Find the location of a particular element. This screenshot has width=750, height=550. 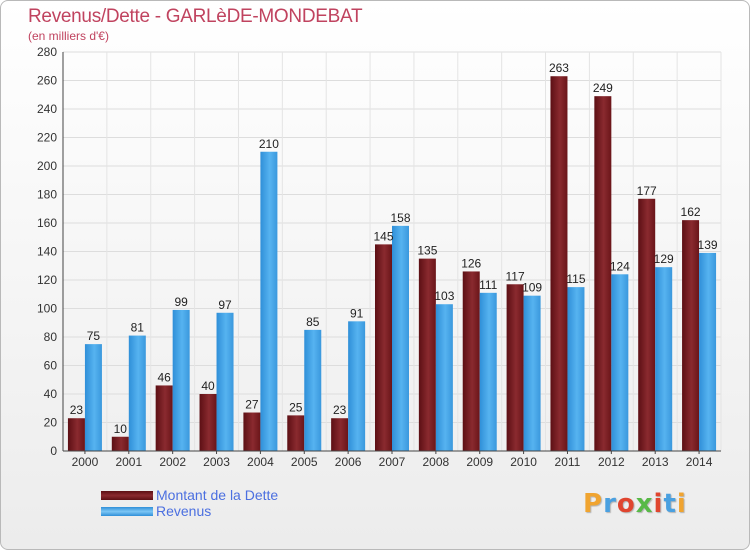

logo-letter: x is located at coordinates (644, 504).